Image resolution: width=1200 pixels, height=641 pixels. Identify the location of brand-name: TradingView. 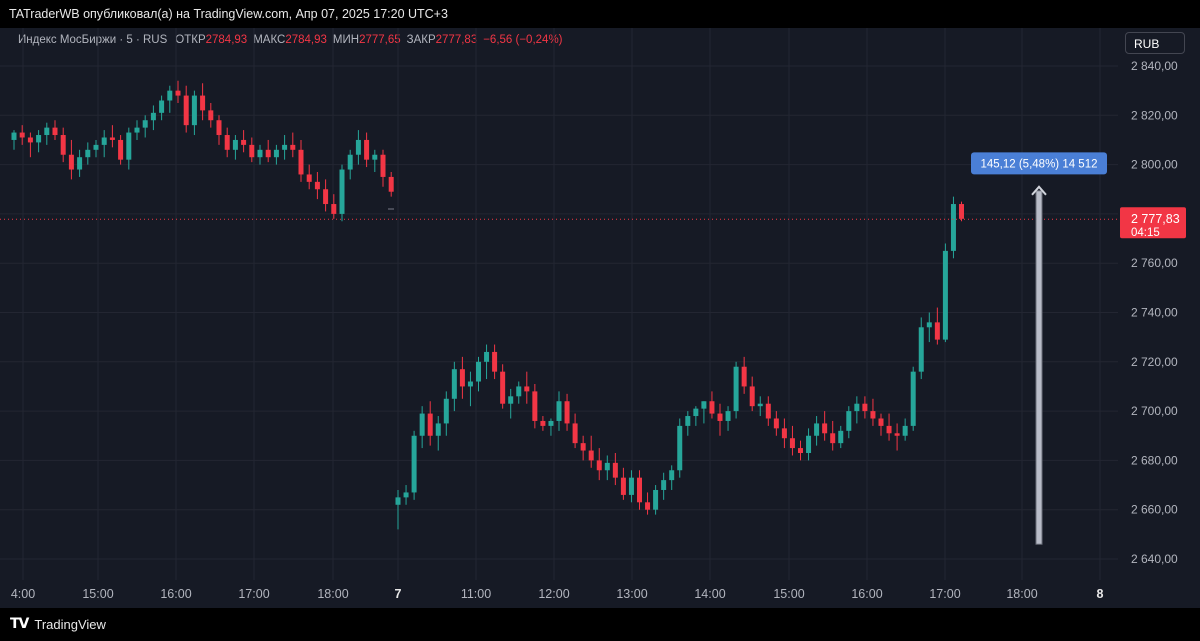
(70, 624).